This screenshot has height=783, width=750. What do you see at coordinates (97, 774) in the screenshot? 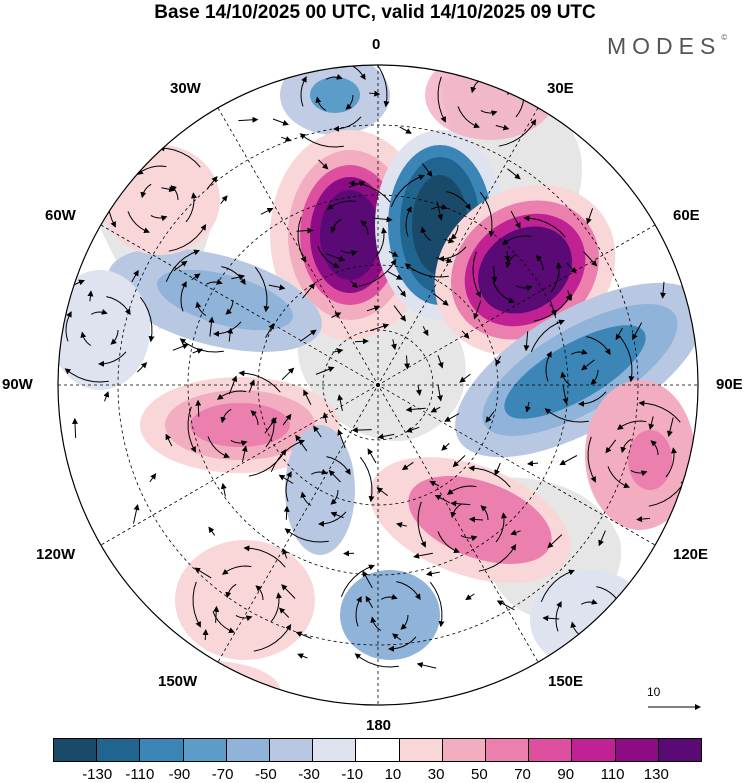
I see `colorbar-tick-label: -130` at bounding box center [97, 774].